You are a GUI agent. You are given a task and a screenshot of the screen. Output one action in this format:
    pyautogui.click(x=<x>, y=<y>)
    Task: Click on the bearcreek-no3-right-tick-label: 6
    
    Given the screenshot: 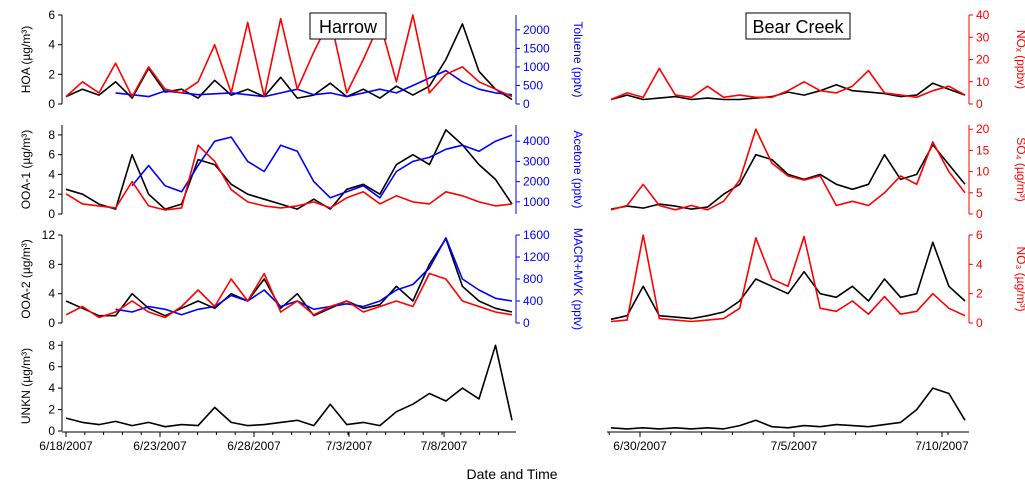 What is the action you would take?
    pyautogui.click(x=979, y=235)
    